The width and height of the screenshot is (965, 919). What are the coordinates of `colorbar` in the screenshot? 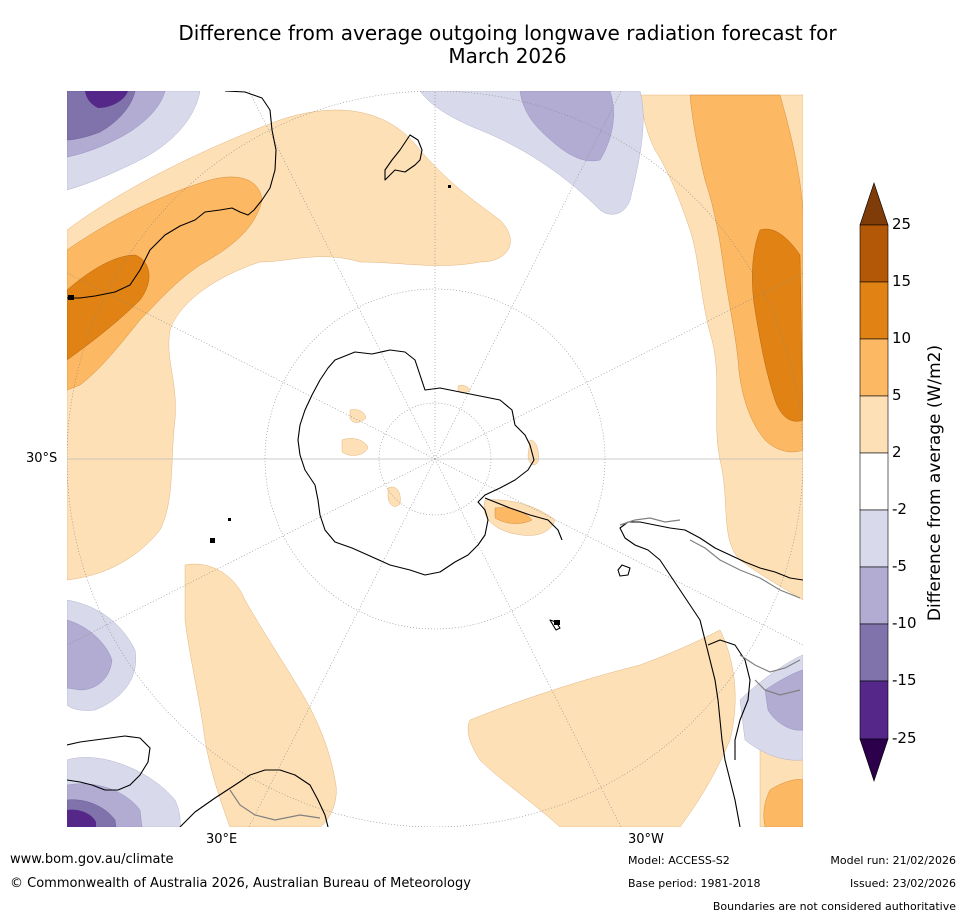 It's located at (874, 482).